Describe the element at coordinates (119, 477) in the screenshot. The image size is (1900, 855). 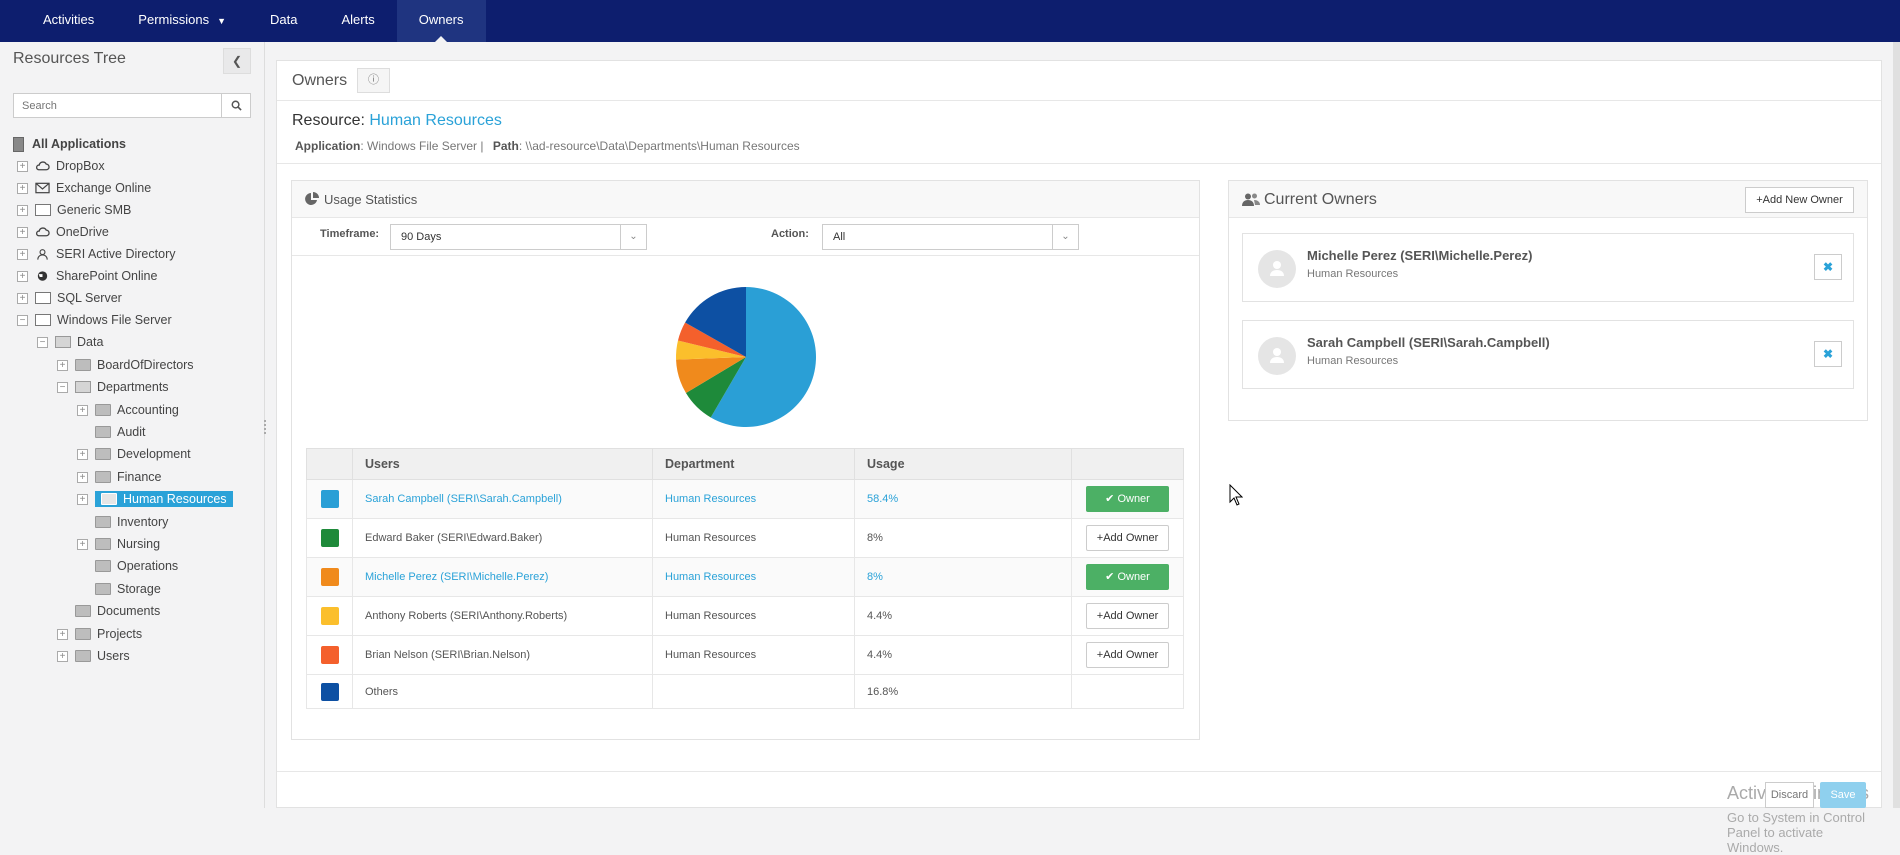
I see `tree-item-finance: + Finance` at that location.